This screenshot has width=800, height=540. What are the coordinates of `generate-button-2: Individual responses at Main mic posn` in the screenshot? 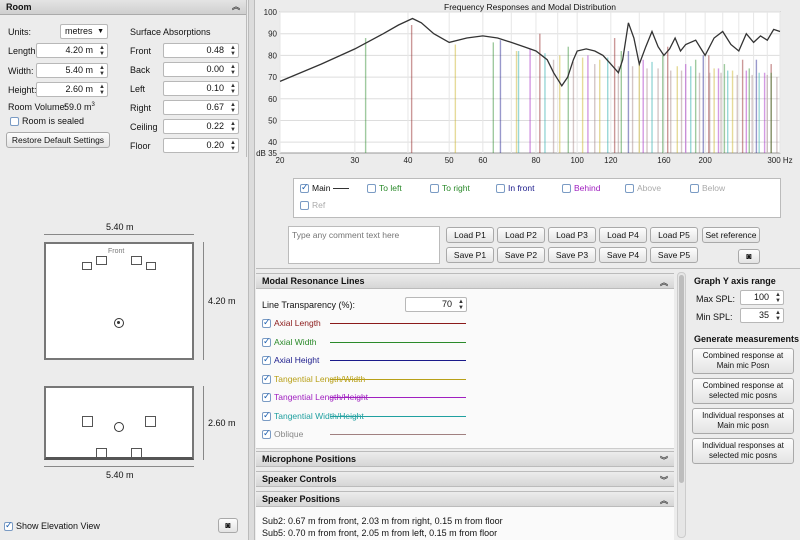 It's located at (743, 421).